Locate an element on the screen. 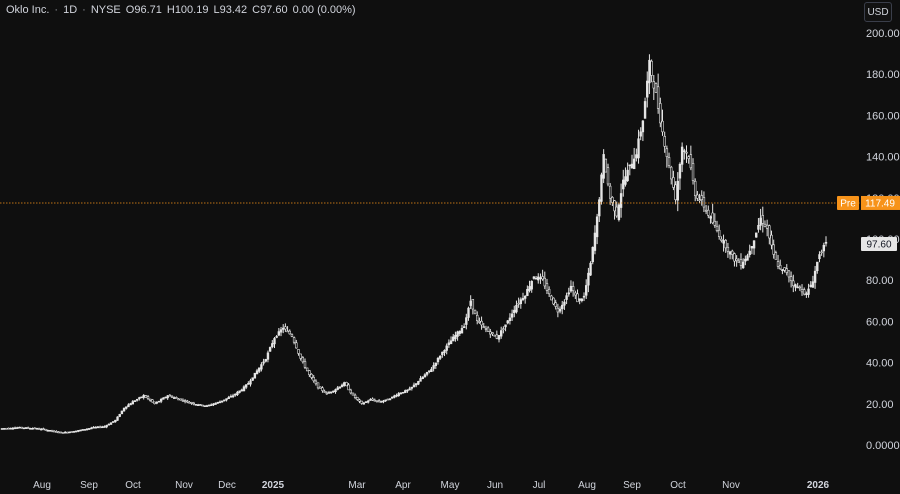 This screenshot has height=494, width=900. x-tick-label: Oct is located at coordinates (133, 485).